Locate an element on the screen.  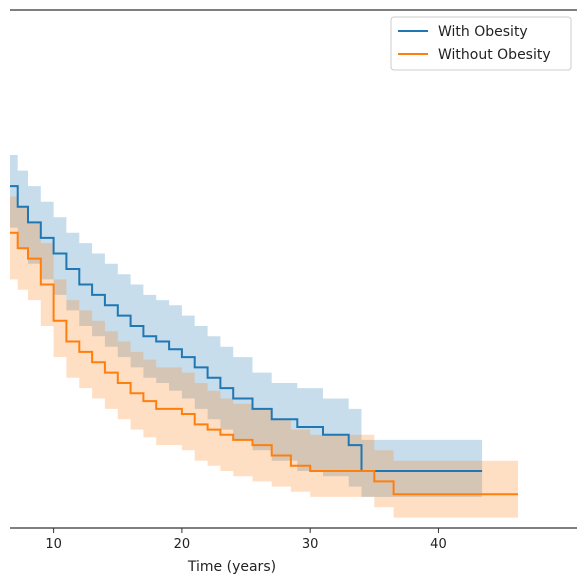
legend-frame is located at coordinates (481, 43).